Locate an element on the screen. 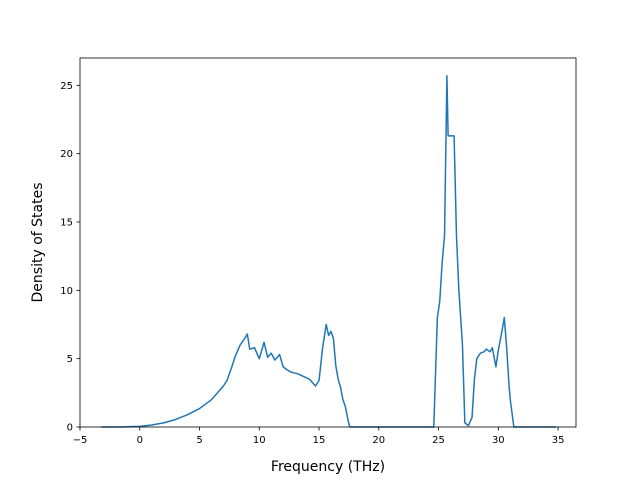 This screenshot has width=640, height=480. y-axis-label: Density of States is located at coordinates (38, 243).